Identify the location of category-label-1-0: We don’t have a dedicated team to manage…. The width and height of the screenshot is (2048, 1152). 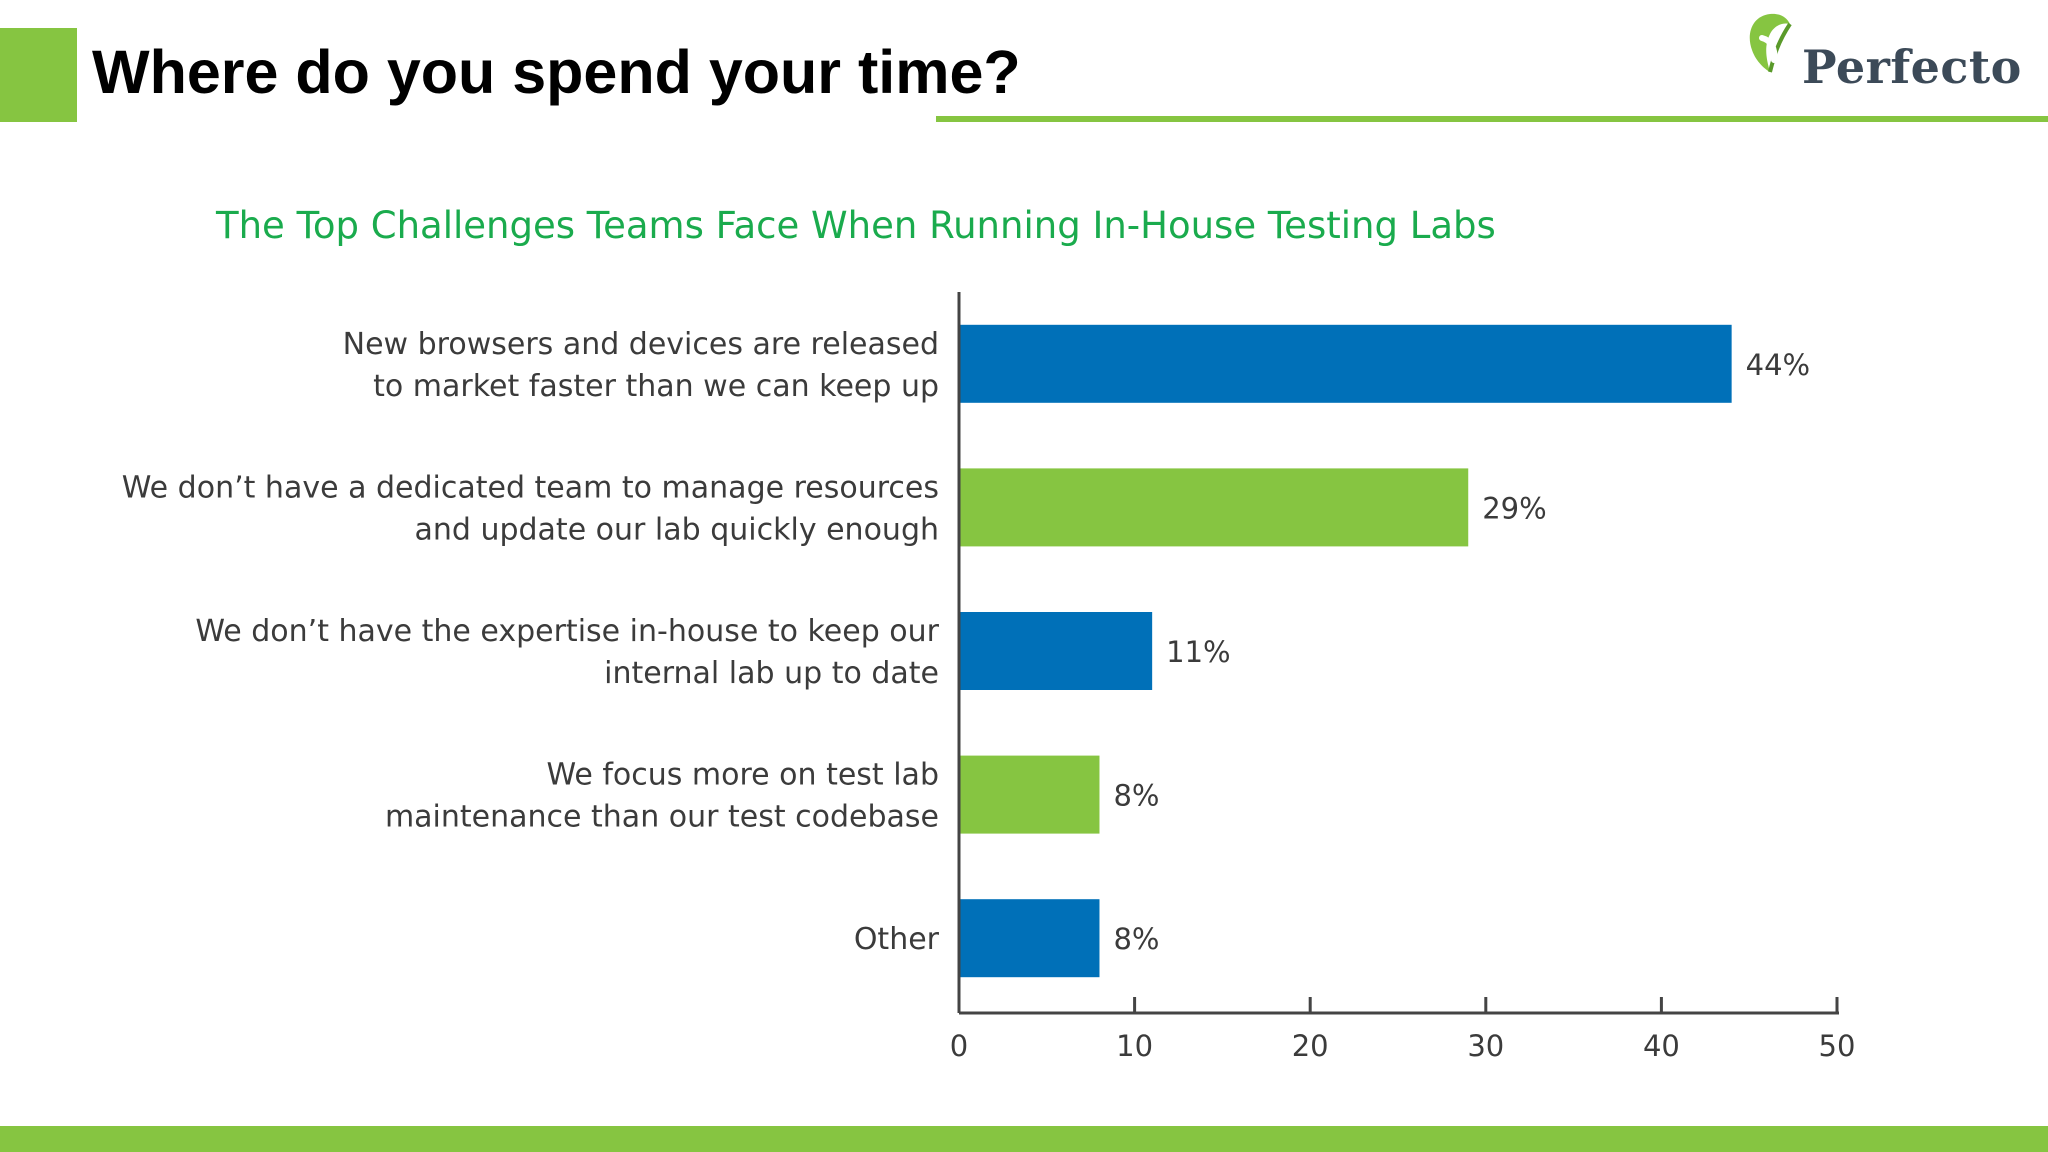
(530, 487).